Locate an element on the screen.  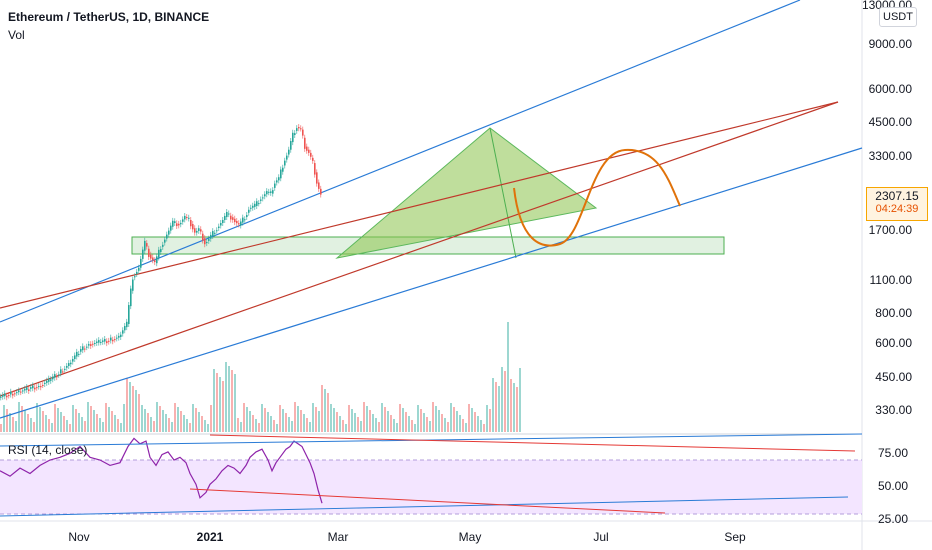
time-axis: Nov 2021 Mar May Jul Sep is located at coordinates (407, 537).